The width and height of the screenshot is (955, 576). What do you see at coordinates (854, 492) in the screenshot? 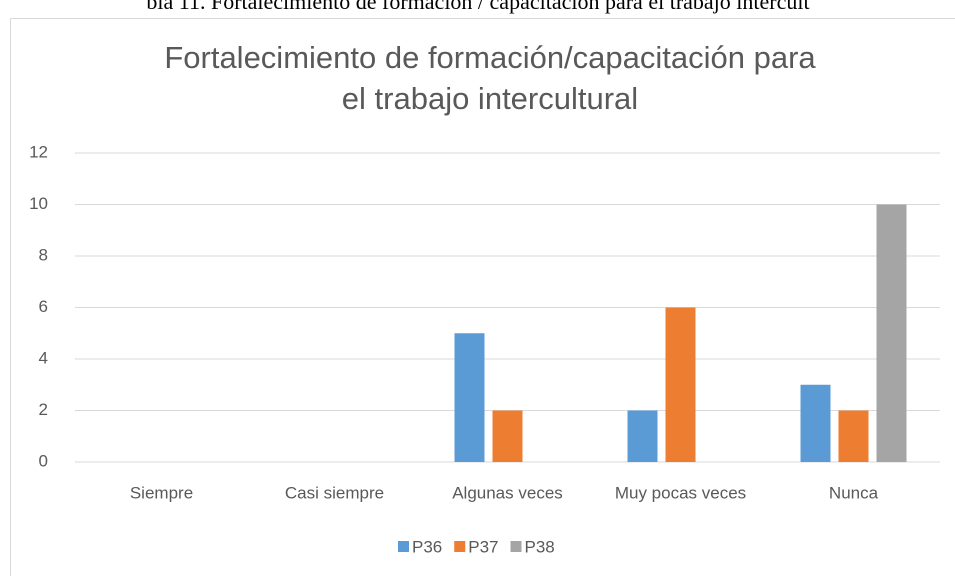
I see `x-tick-label: Nunca` at bounding box center [854, 492].